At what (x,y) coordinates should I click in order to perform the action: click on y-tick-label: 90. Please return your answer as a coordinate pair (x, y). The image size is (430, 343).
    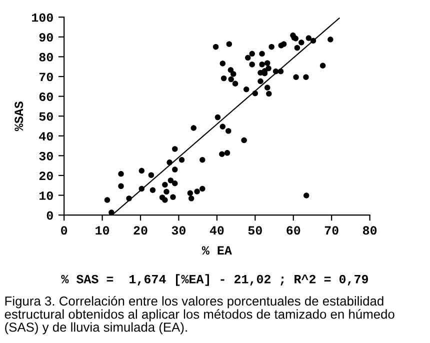
    Looking at the image, I should click on (46, 37).